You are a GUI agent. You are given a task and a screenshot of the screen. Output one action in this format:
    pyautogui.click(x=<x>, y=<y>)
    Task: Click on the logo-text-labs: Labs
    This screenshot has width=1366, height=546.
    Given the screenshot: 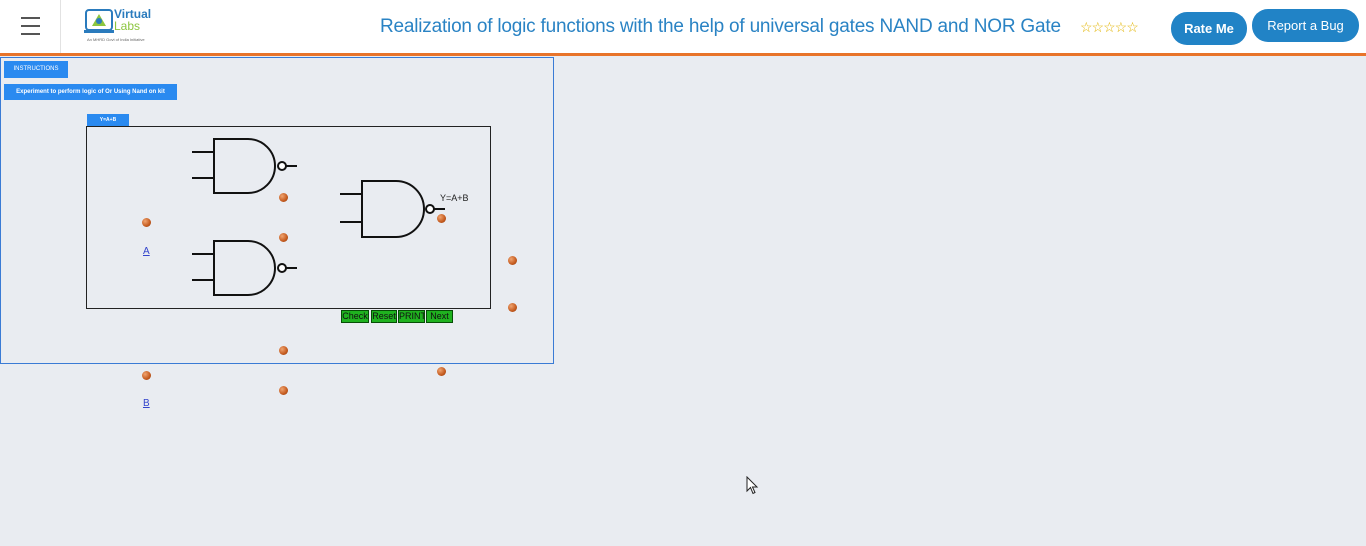 What is the action you would take?
    pyautogui.click(x=127, y=26)
    